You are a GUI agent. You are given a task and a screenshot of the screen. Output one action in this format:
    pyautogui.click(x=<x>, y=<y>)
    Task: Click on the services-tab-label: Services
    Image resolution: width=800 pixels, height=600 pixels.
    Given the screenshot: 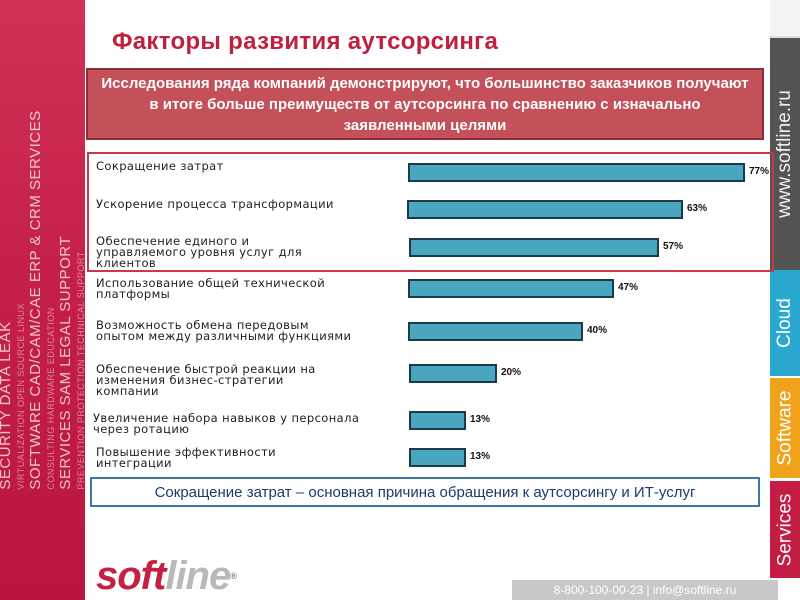 What is the action you would take?
    pyautogui.click(x=785, y=529)
    